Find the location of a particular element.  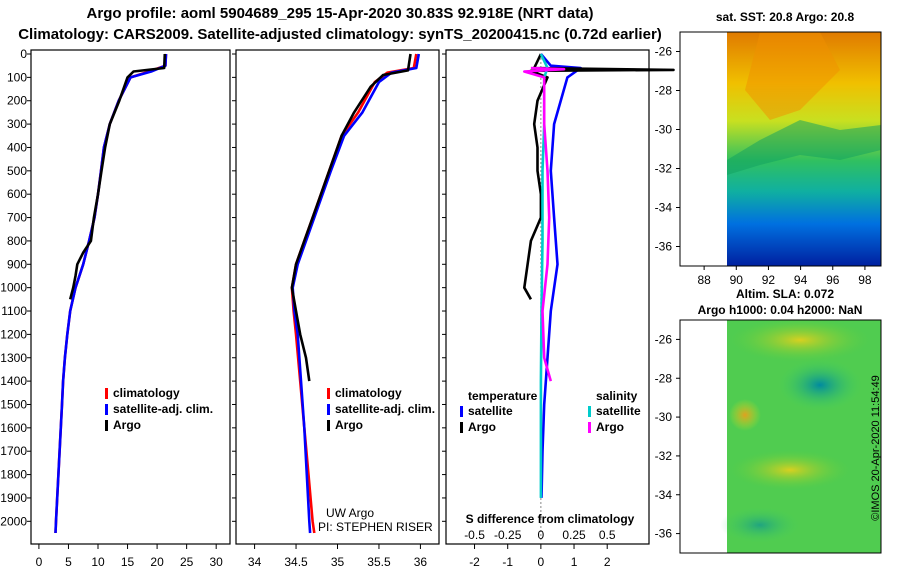

s-tick-label: 0 is located at coordinates (541, 535).